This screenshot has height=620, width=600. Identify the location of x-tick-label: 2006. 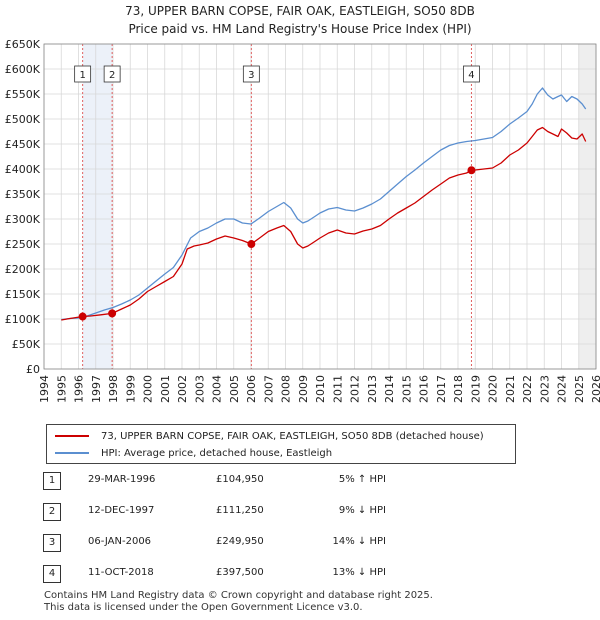
(251, 389).